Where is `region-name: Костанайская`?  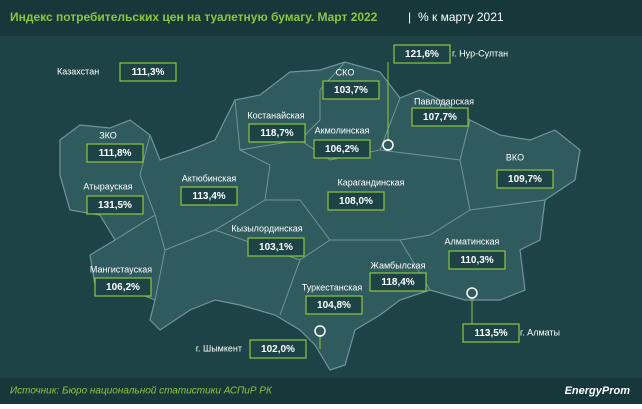
region-name: Костанайская is located at coordinates (275, 115).